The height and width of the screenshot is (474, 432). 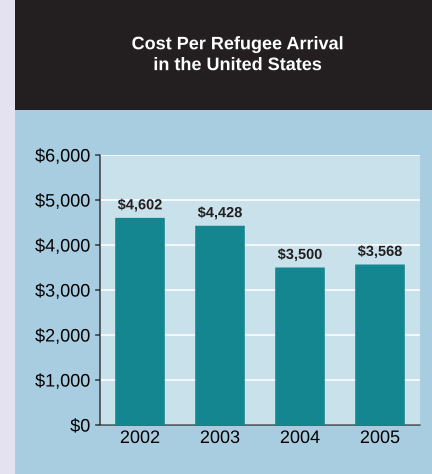 I want to click on y-tick-label: $2,000, so click(x=62, y=336).